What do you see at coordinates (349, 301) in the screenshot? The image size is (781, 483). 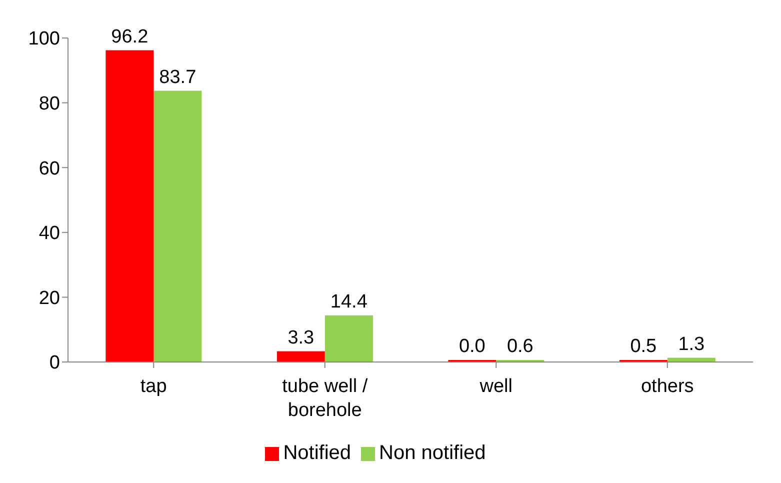 I see `data-label: 14.4` at bounding box center [349, 301].